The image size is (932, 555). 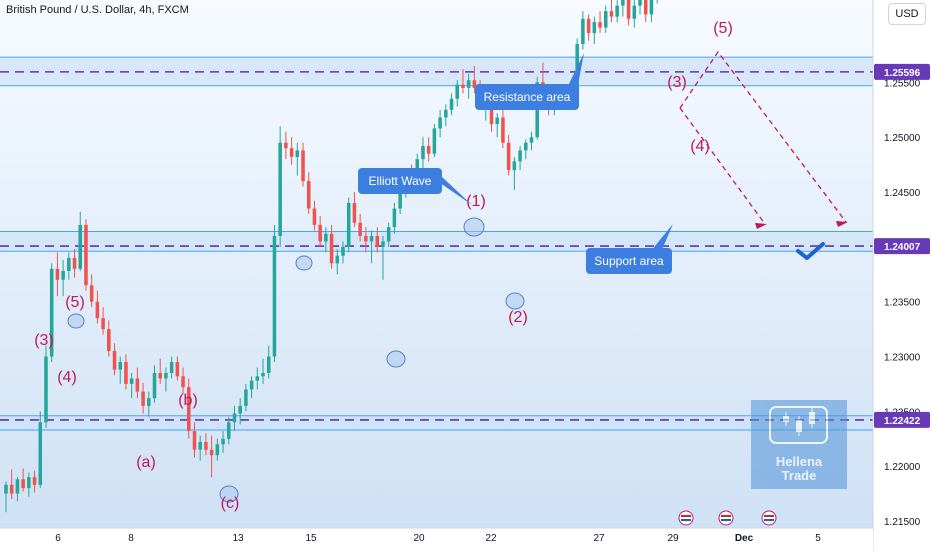 I want to click on currency-button: USD, so click(x=907, y=14).